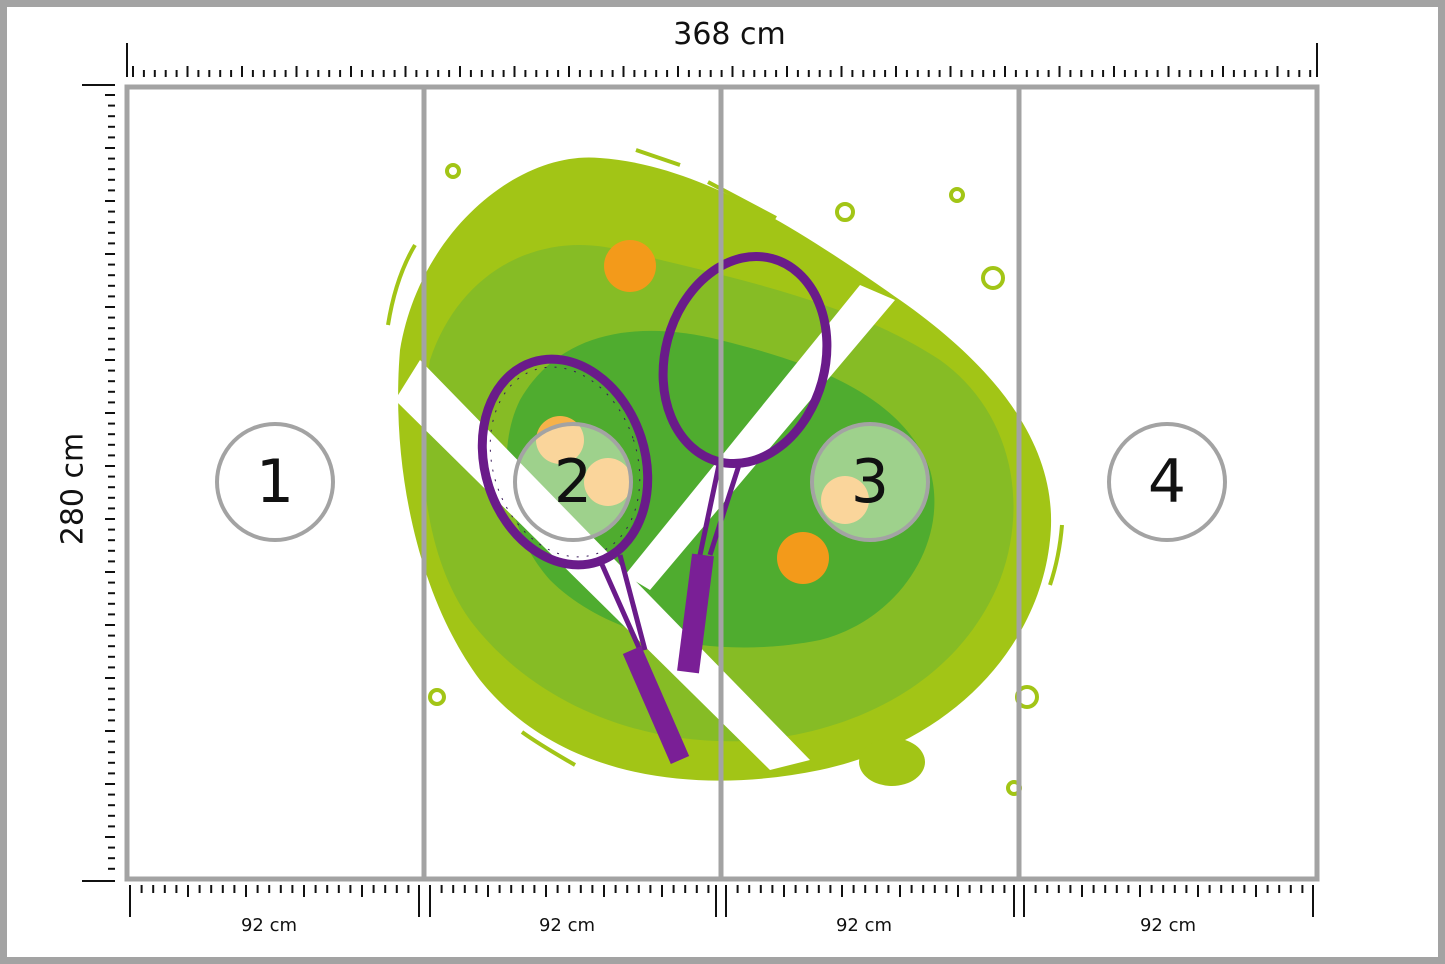  I want to click on panel-1-number: 1, so click(275, 482).